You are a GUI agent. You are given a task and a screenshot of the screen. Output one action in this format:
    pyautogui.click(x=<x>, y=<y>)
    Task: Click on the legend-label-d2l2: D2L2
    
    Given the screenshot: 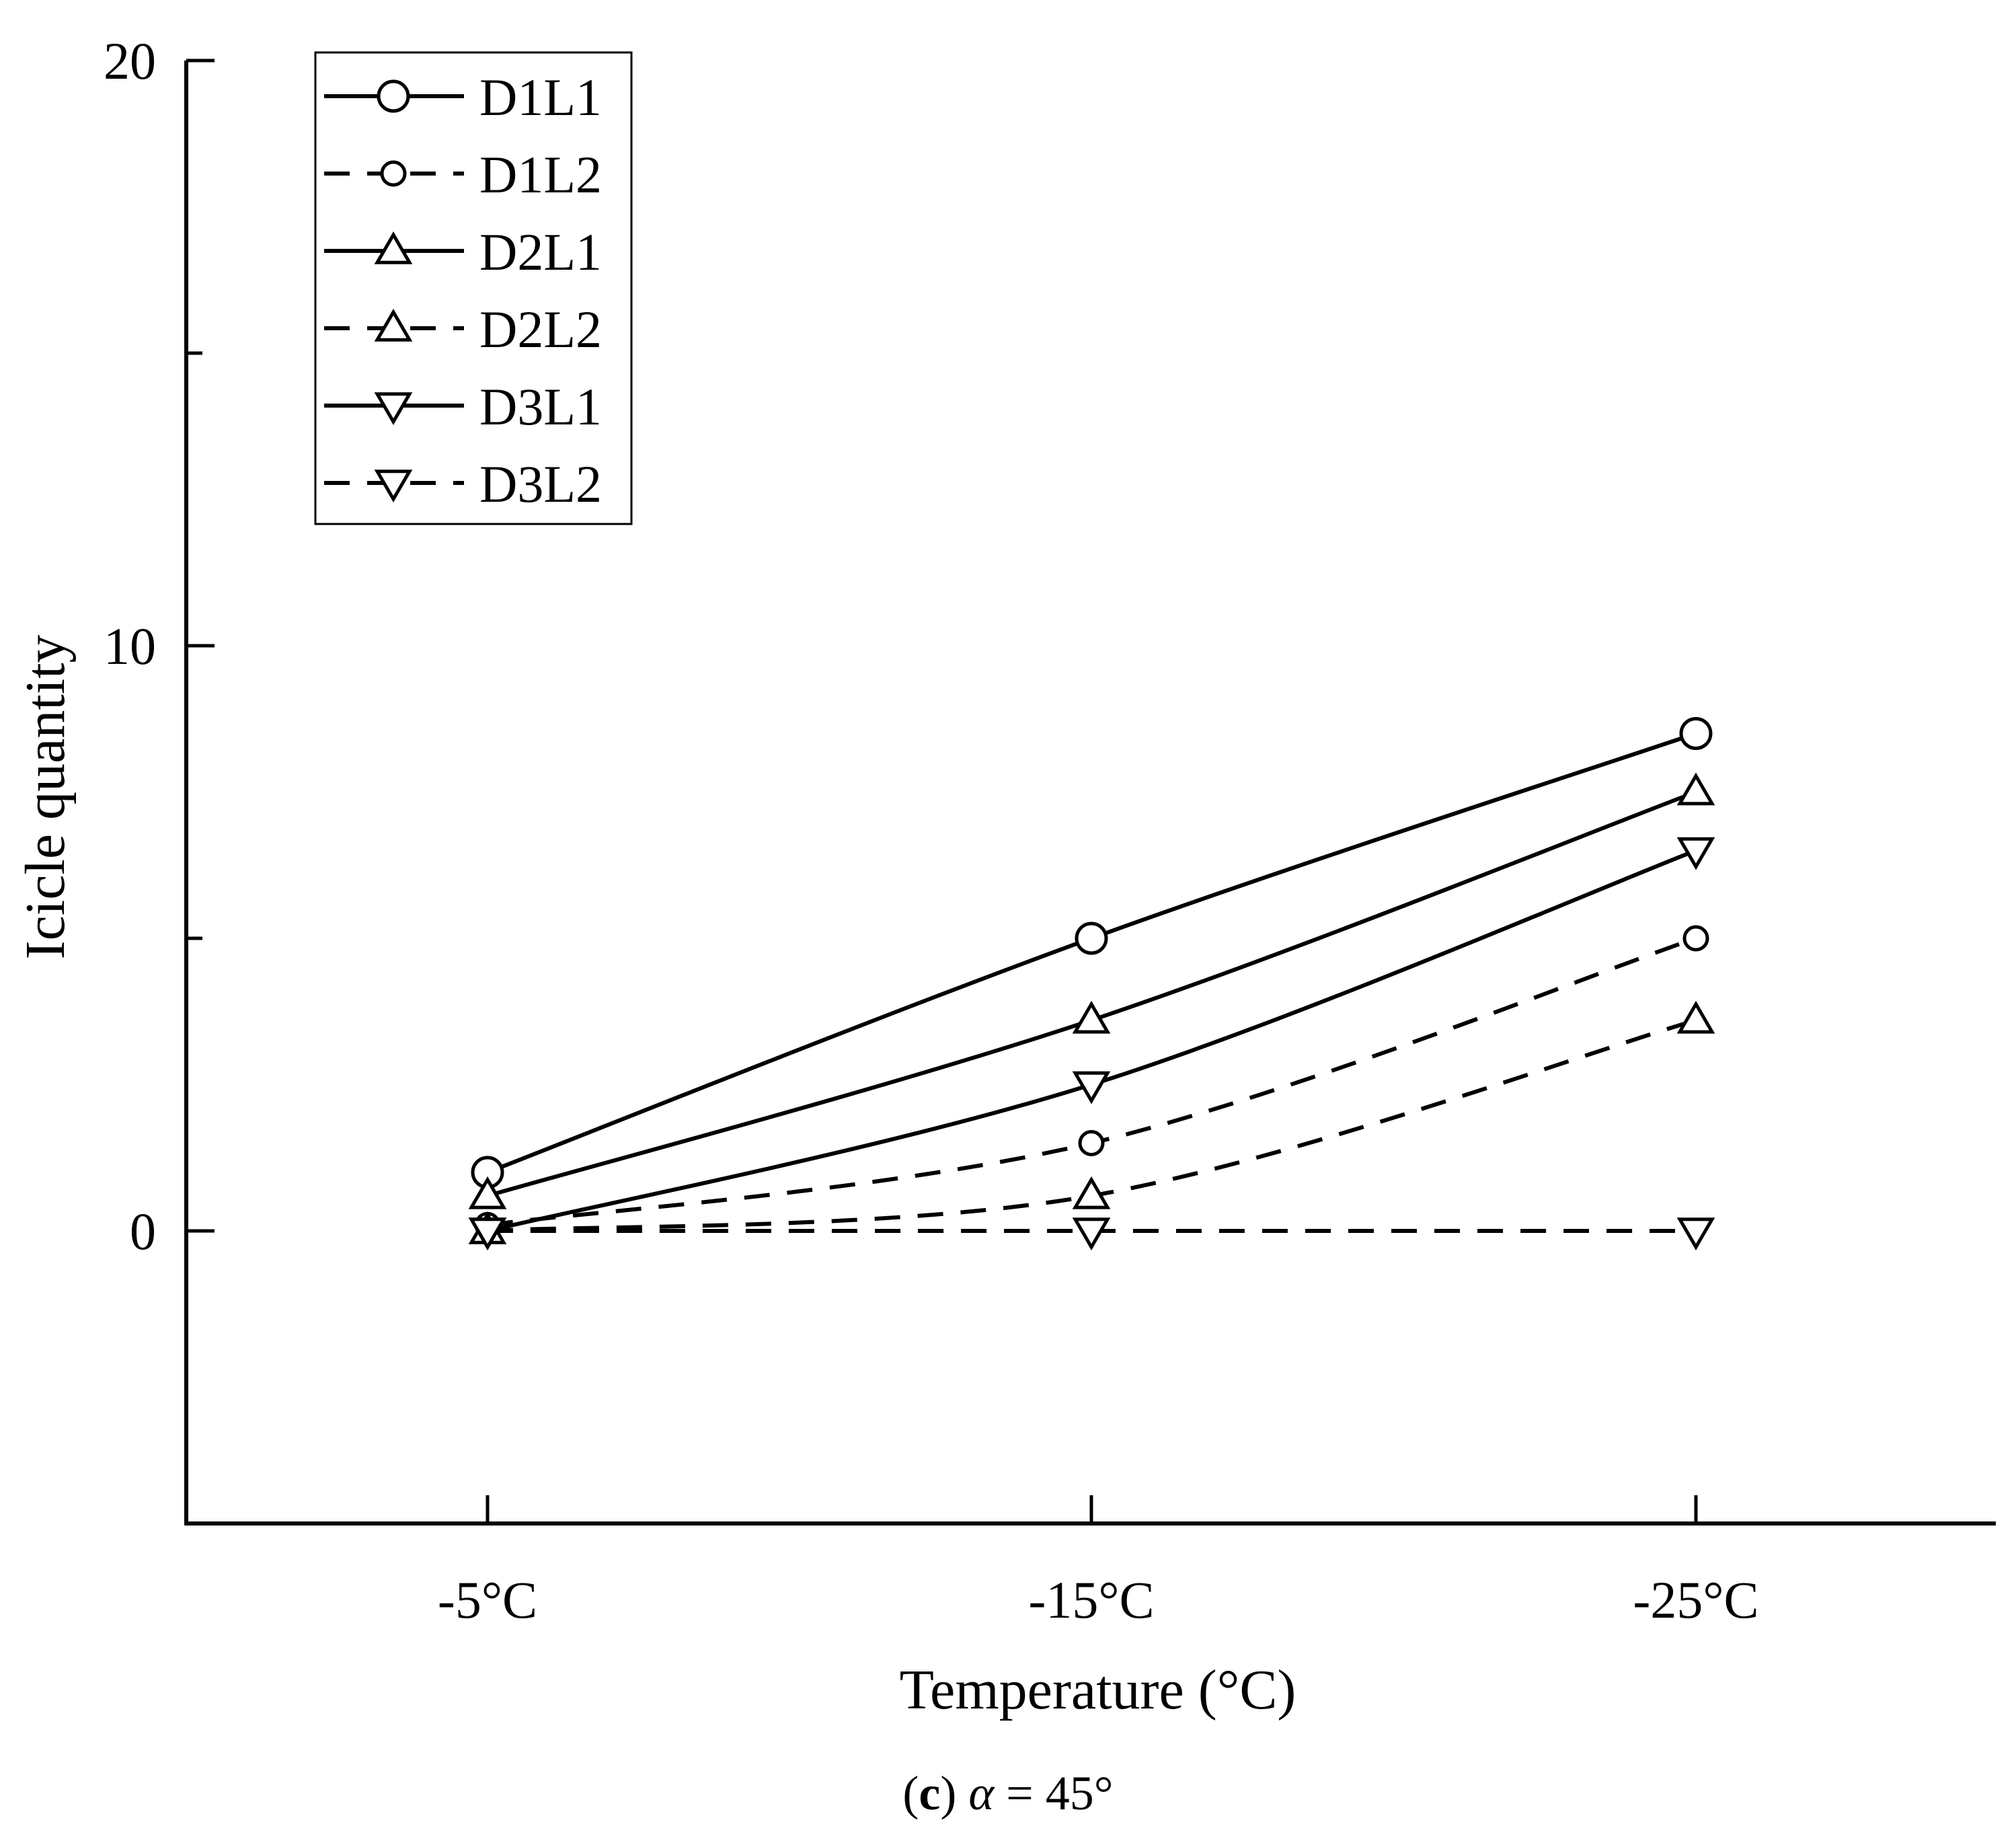 What is the action you would take?
    pyautogui.click(x=540, y=329)
    